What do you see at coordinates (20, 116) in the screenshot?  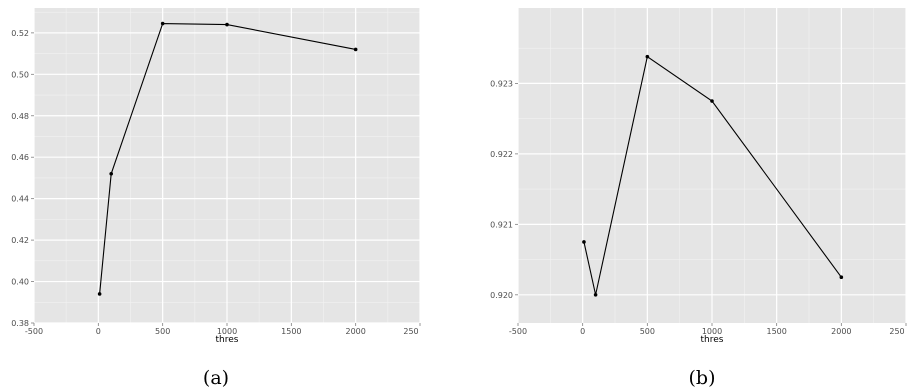 I see `y-tick-label: 0.48` at bounding box center [20, 116].